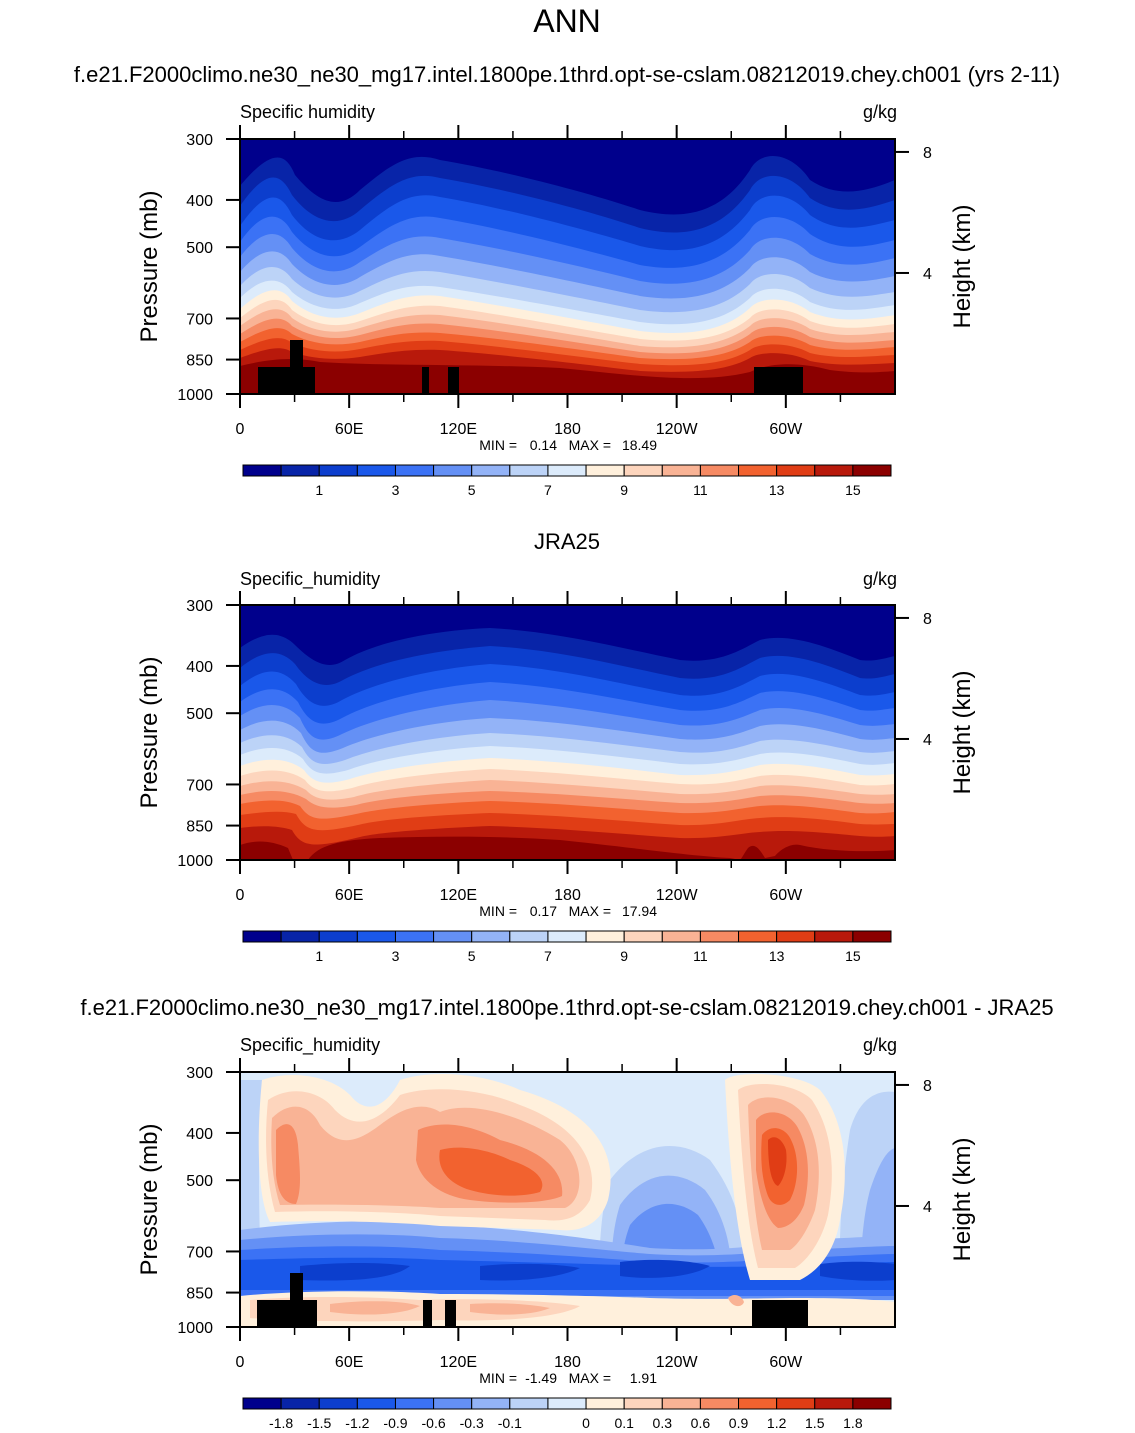 This screenshot has width=1135, height=1433. I want to click on colorbar-label: -0.6, so click(434, 1423).